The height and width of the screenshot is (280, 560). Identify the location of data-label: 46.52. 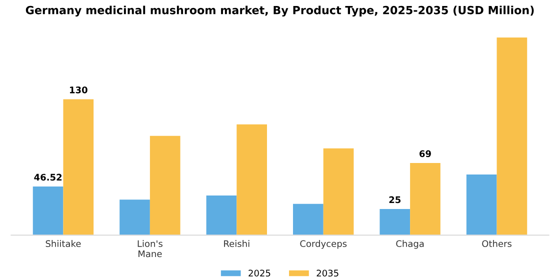
(48, 177).